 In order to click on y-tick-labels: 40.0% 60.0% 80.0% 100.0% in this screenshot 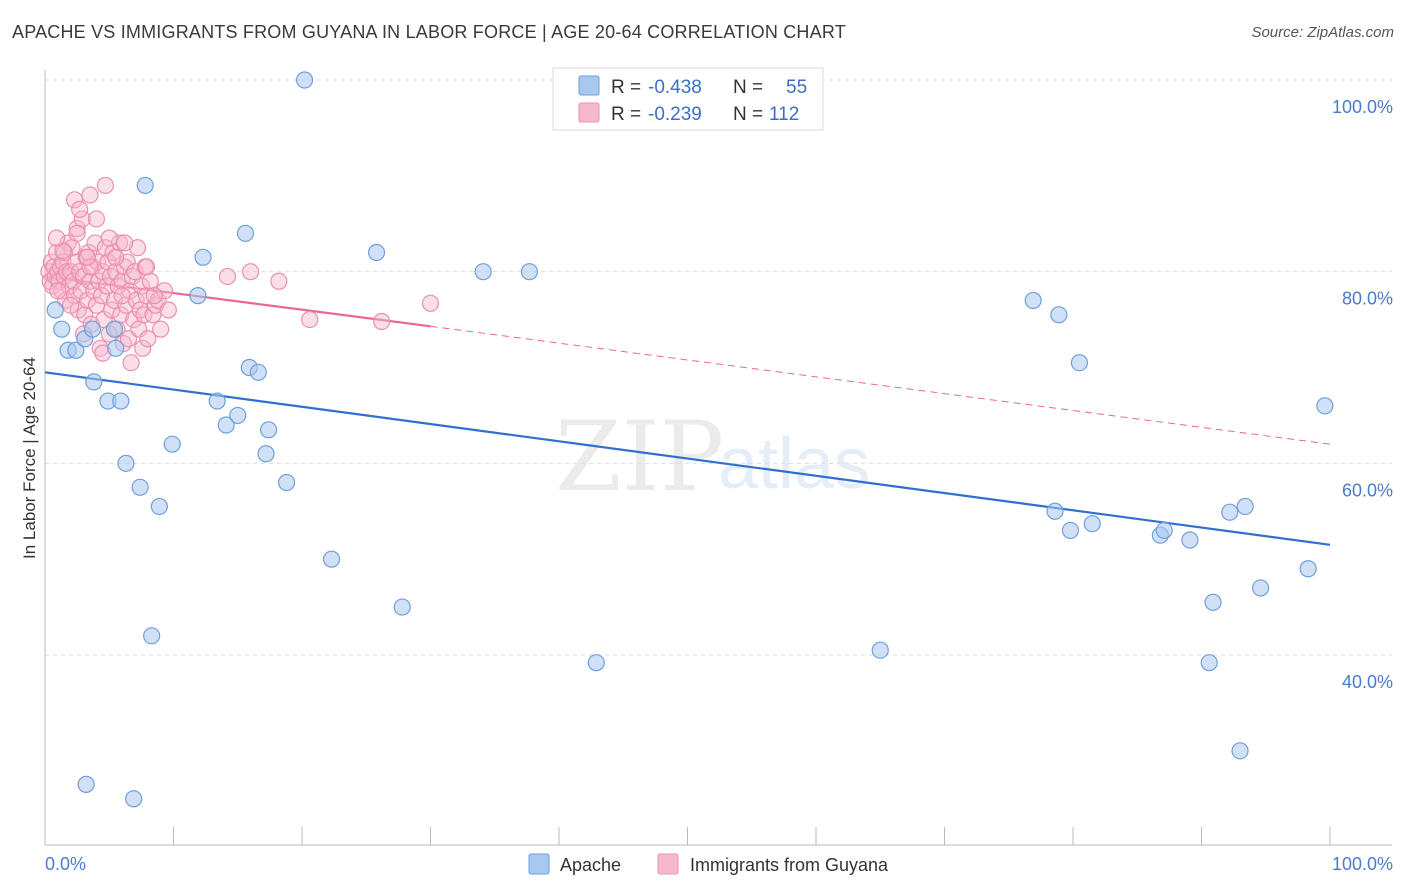, I will do `click(1362, 394)`.